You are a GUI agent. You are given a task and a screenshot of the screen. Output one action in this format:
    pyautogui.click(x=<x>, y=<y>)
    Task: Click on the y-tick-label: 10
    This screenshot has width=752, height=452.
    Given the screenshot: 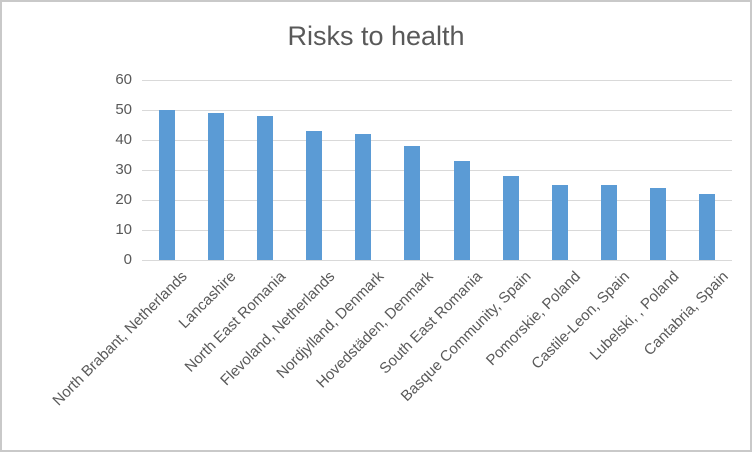 What is the action you would take?
    pyautogui.click(x=123, y=229)
    